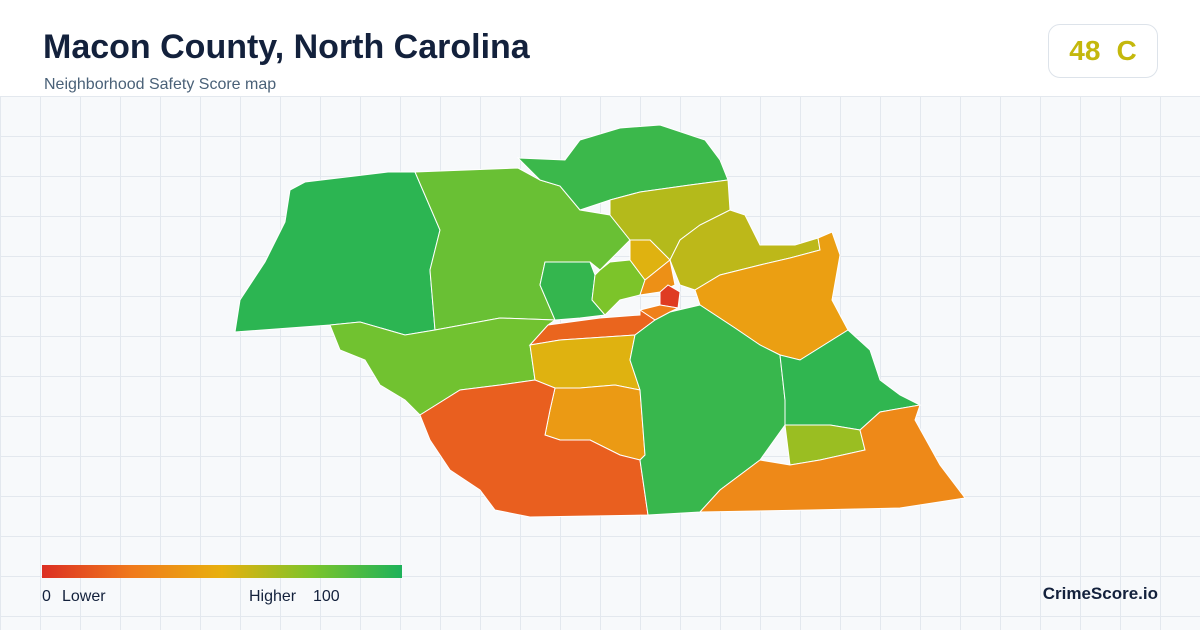 The image size is (1200, 630). Describe the element at coordinates (286, 47) in the screenshot. I see `title: Macon County, North Carolina` at that location.